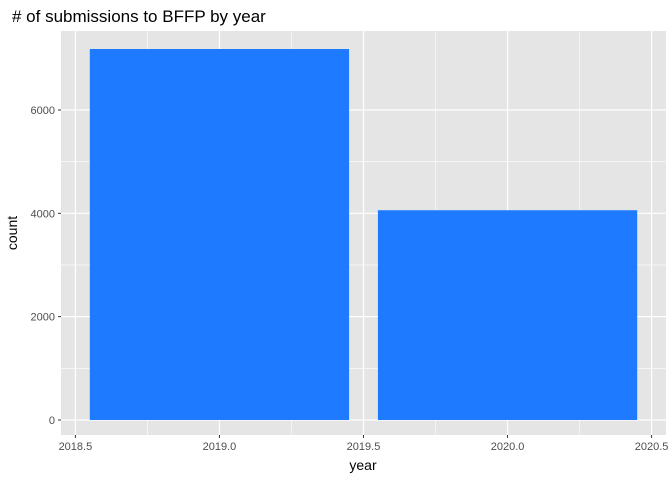 This screenshot has height=480, width=672. I want to click on y-axis: 0 2000 4000 6000, so click(46, 266).